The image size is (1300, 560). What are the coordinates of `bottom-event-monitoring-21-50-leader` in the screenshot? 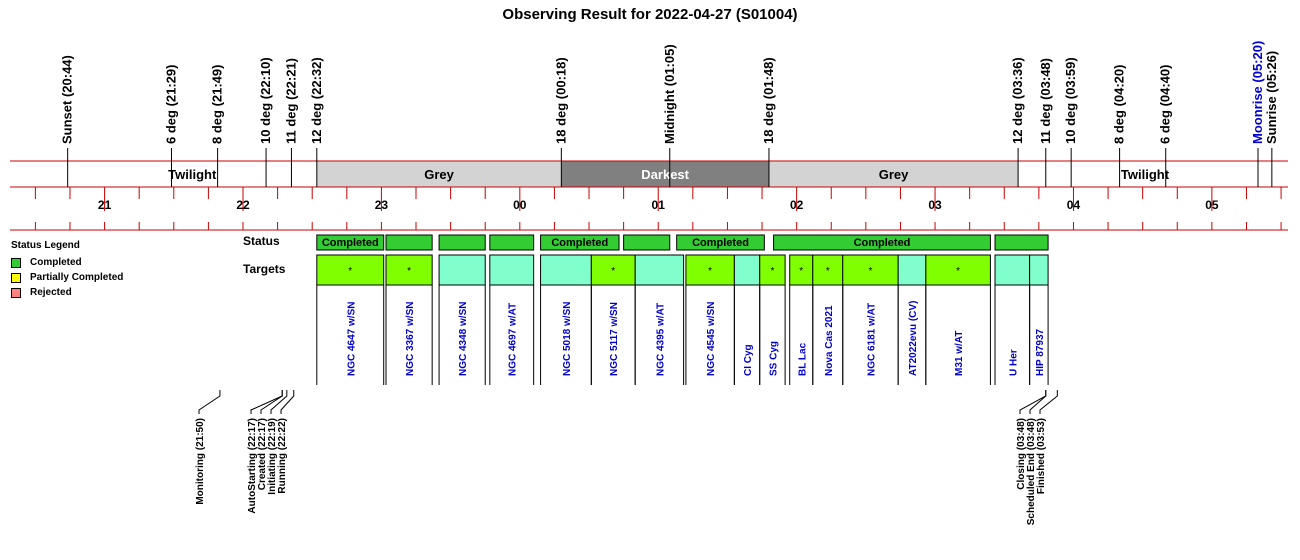 It's located at (209, 402).